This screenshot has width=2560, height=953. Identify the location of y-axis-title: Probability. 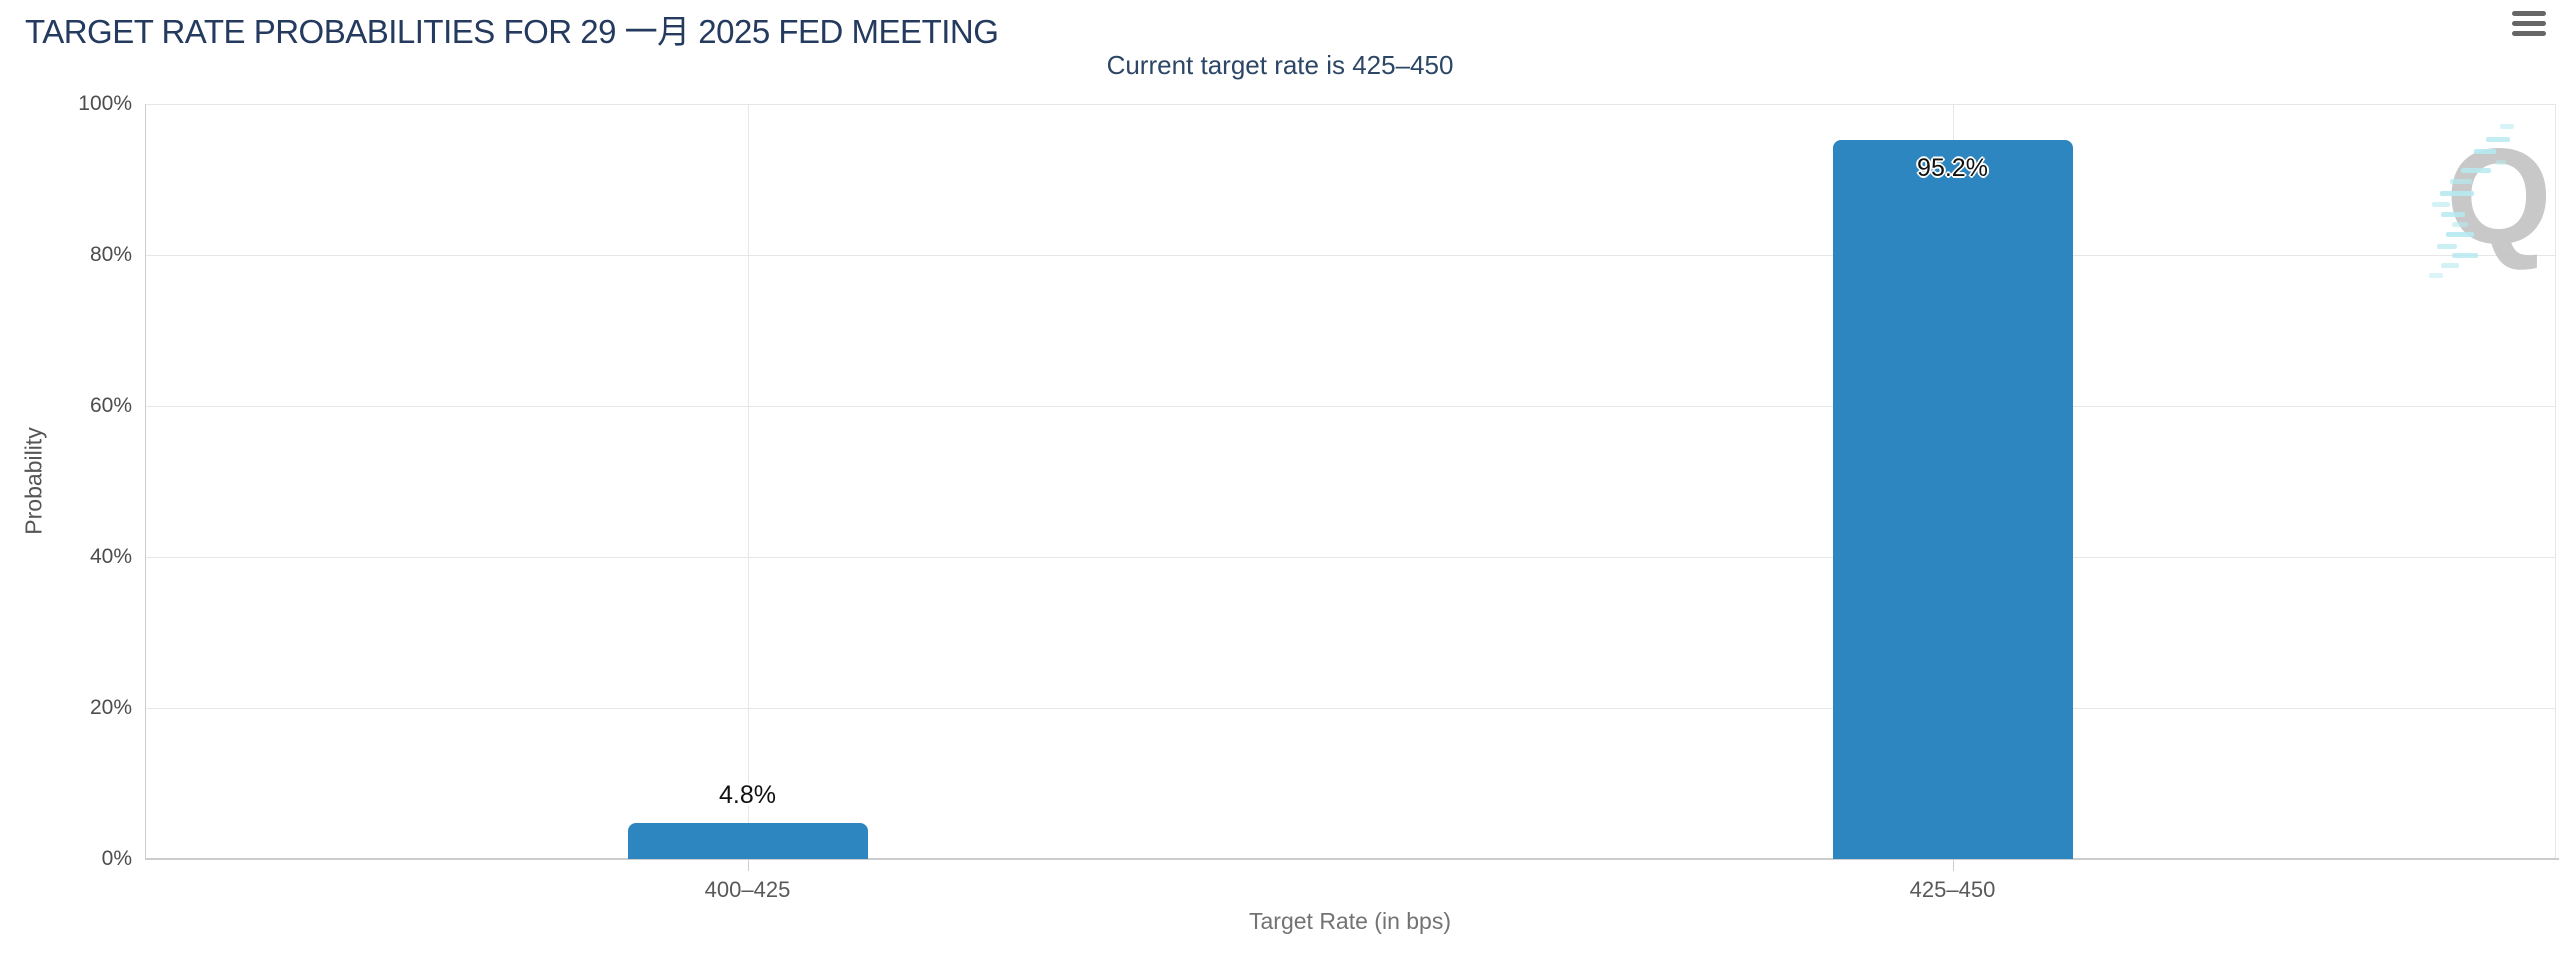
(33, 481).